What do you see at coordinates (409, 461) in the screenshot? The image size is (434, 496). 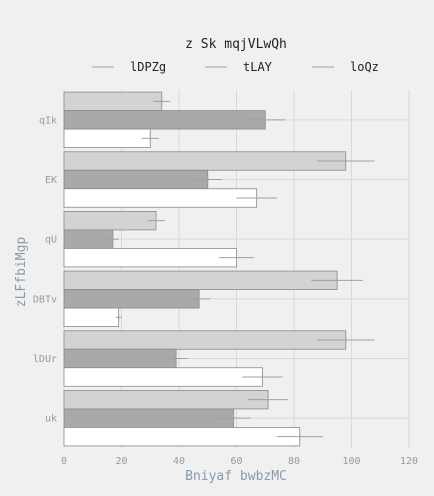 I see `x-tick-label: 120` at bounding box center [409, 461].